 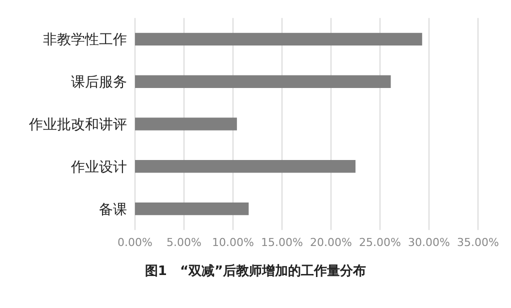 I want to click on x-tick-label: 5.00%, so click(x=184, y=242).